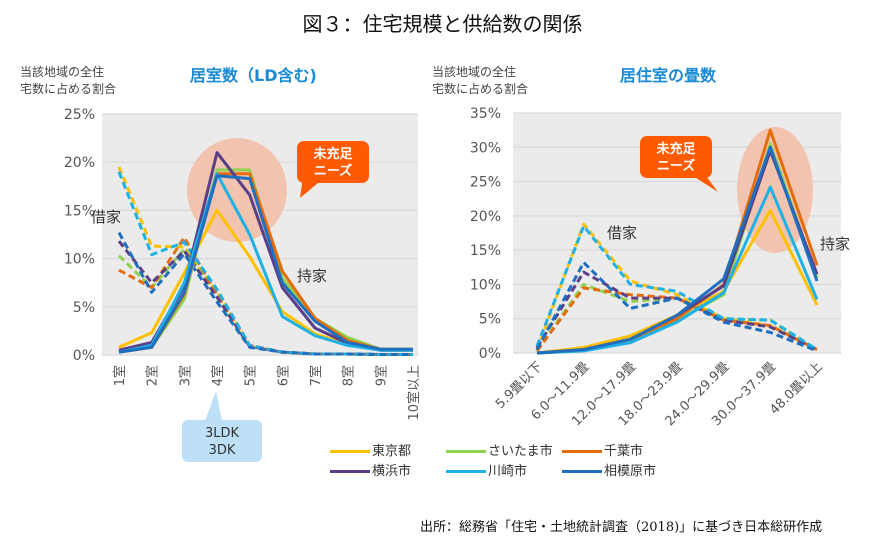 Image resolution: width=885 pixels, height=548 pixels. I want to click on x-tick-label: 5室, so click(251, 375).